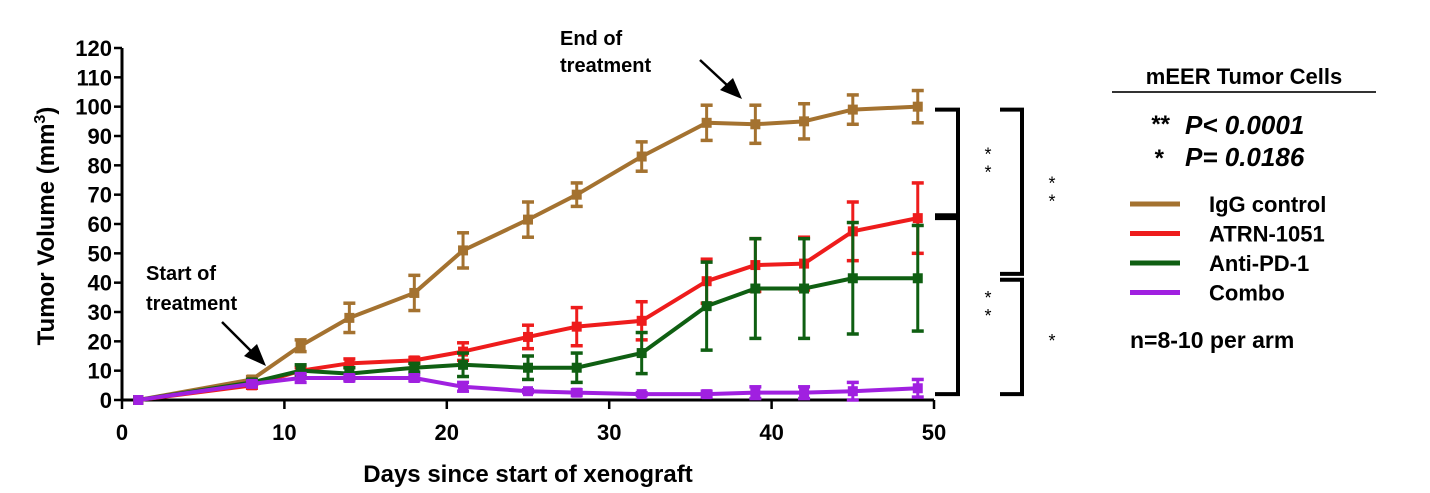 The width and height of the screenshot is (1430, 493). Describe the element at coordinates (1245, 157) in the screenshot. I see `svg-text: P= 0.0186` at that location.